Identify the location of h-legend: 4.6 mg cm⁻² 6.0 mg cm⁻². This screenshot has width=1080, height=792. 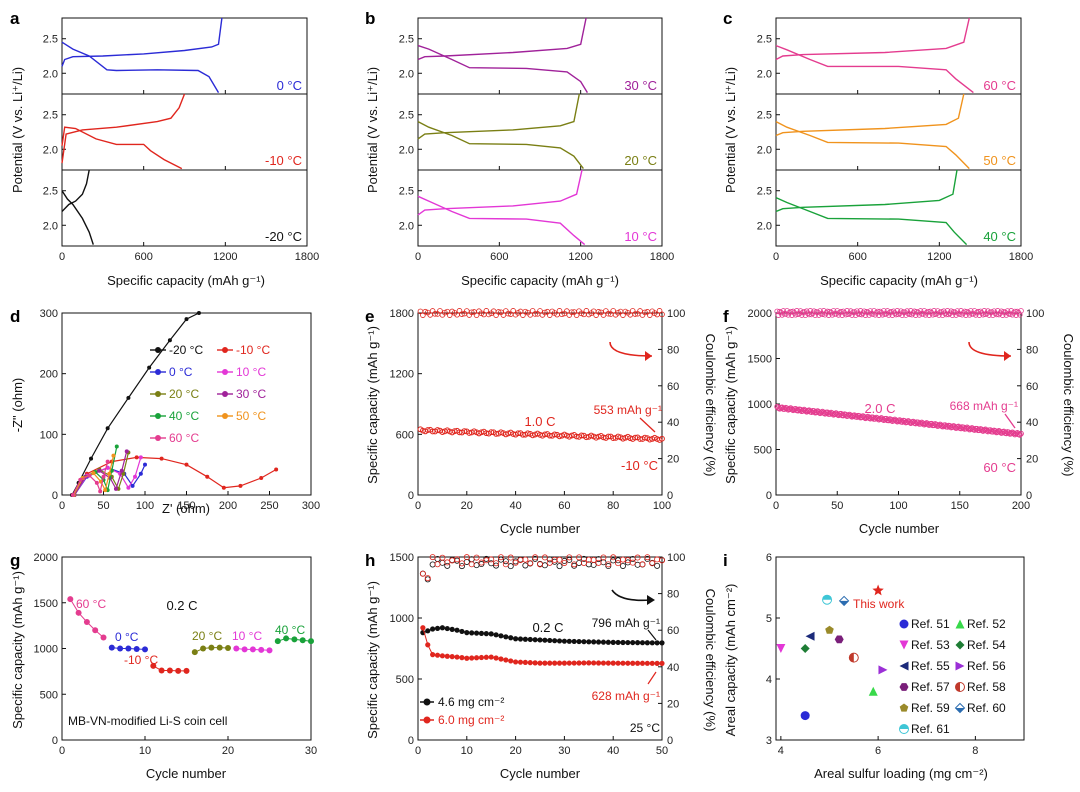
(462, 711).